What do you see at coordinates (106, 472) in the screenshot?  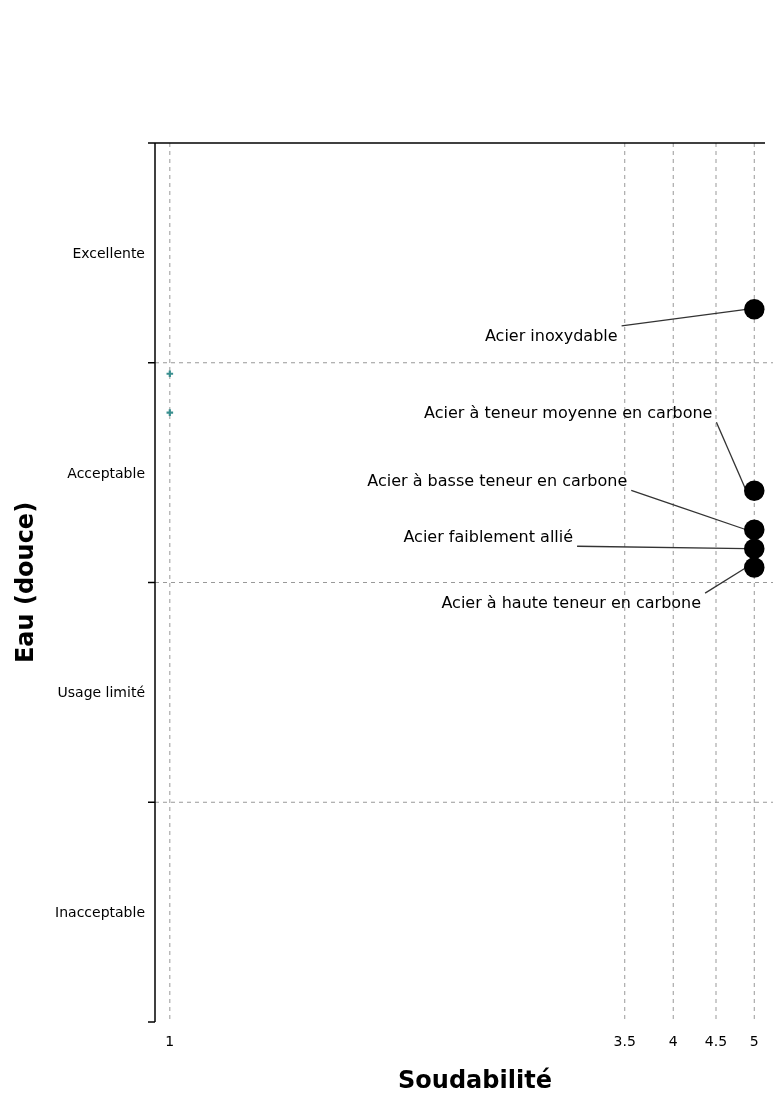 I see `y-tick-label: Acceptable` at bounding box center [106, 472].